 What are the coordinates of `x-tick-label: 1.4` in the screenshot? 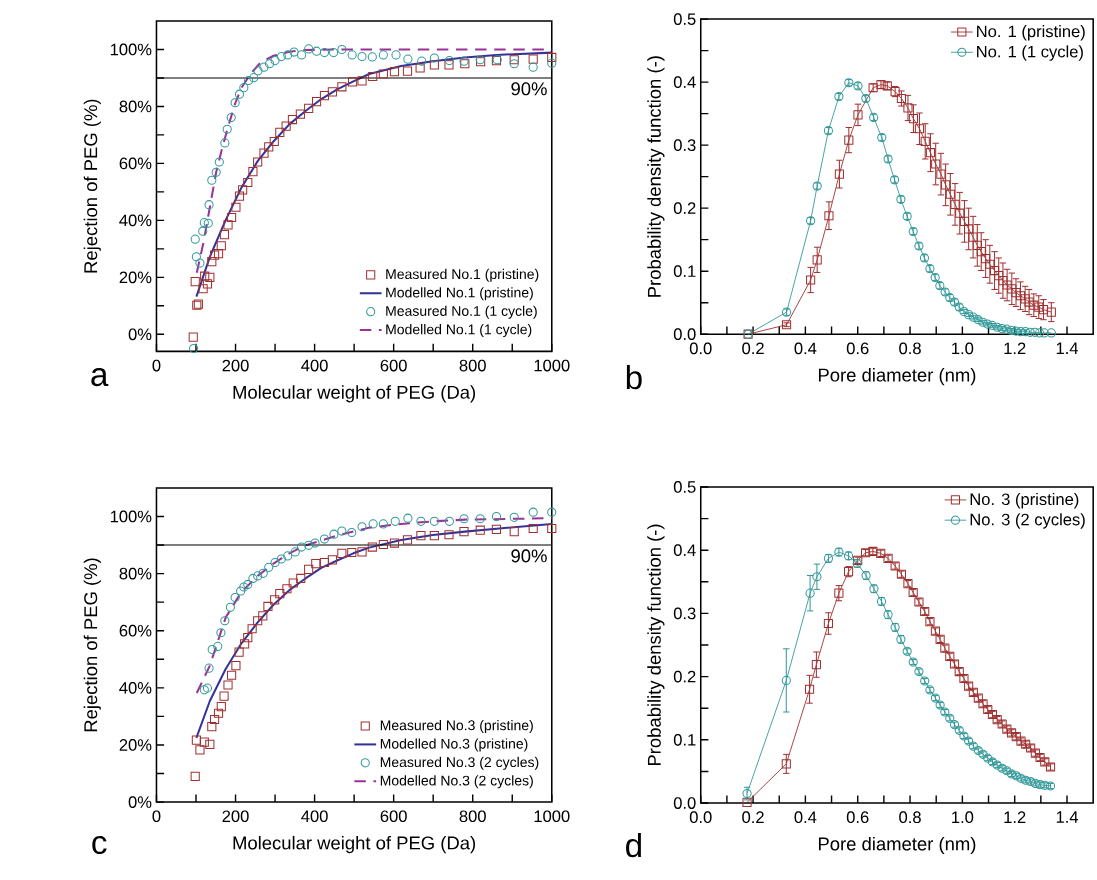 It's located at (1067, 348).